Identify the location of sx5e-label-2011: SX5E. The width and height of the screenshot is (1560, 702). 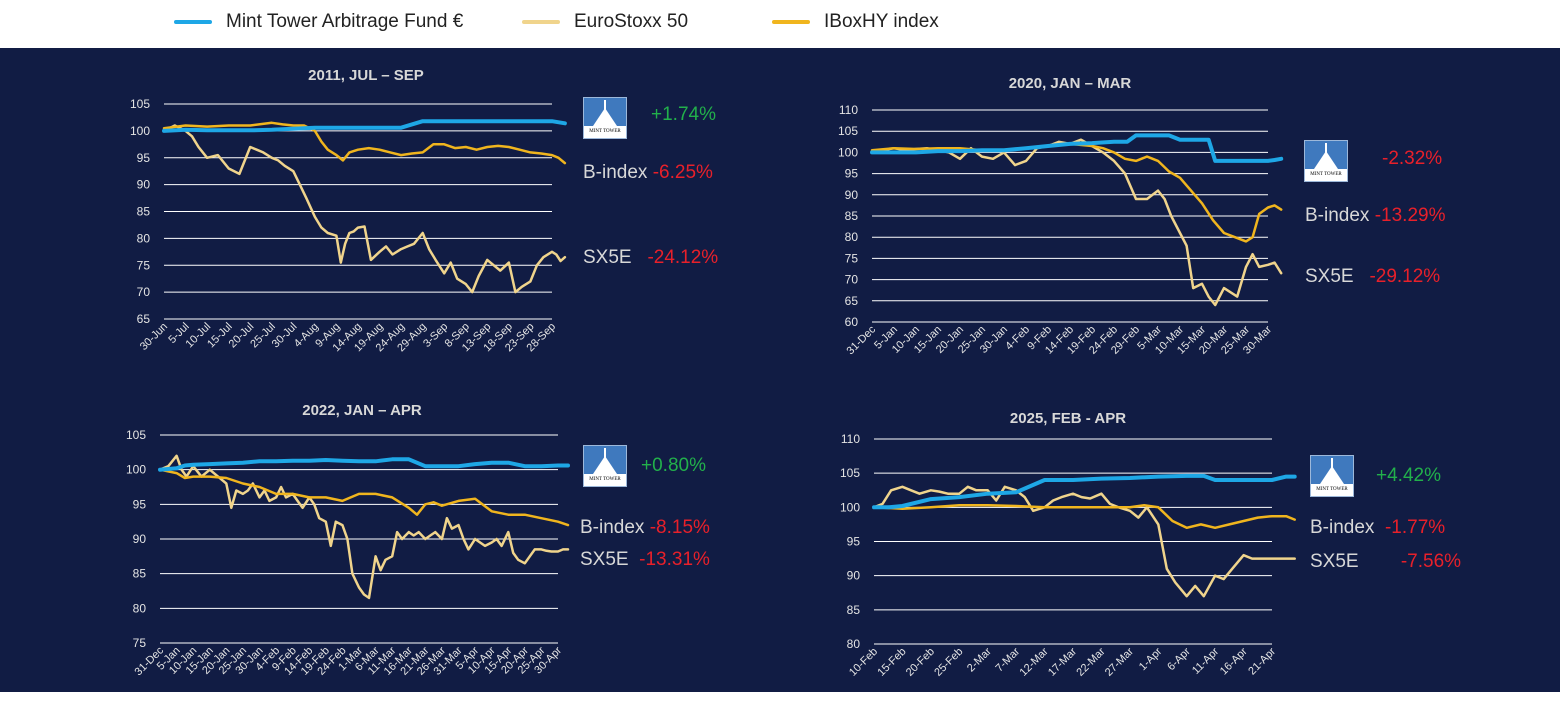
(607, 257).